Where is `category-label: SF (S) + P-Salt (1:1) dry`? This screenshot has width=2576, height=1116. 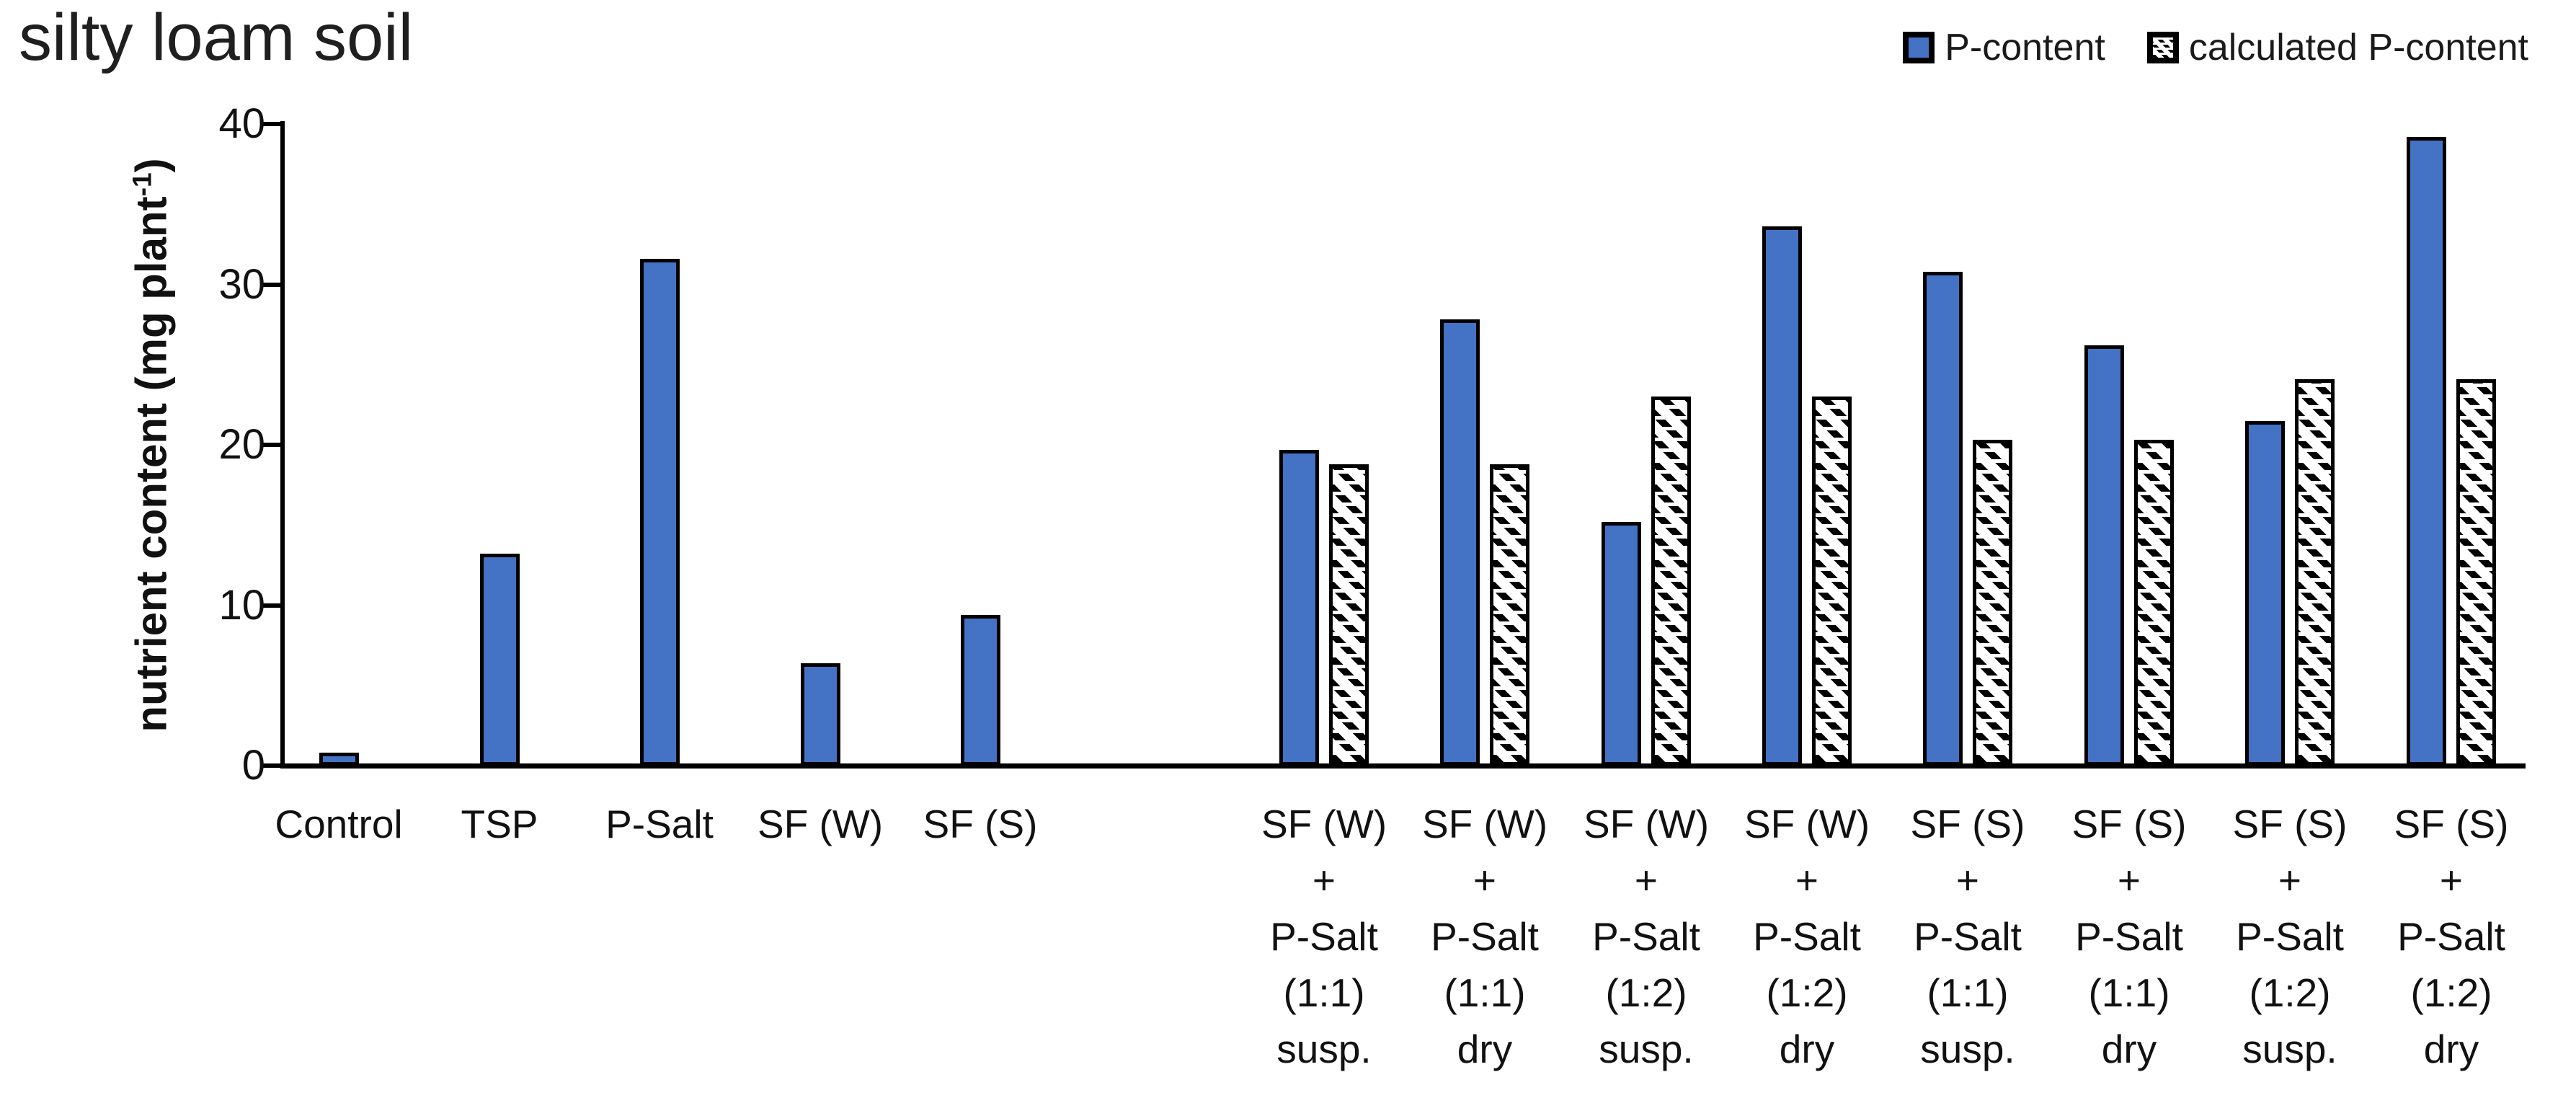 category-label: SF (S) + P-Salt (1:1) dry is located at coordinates (2129, 936).